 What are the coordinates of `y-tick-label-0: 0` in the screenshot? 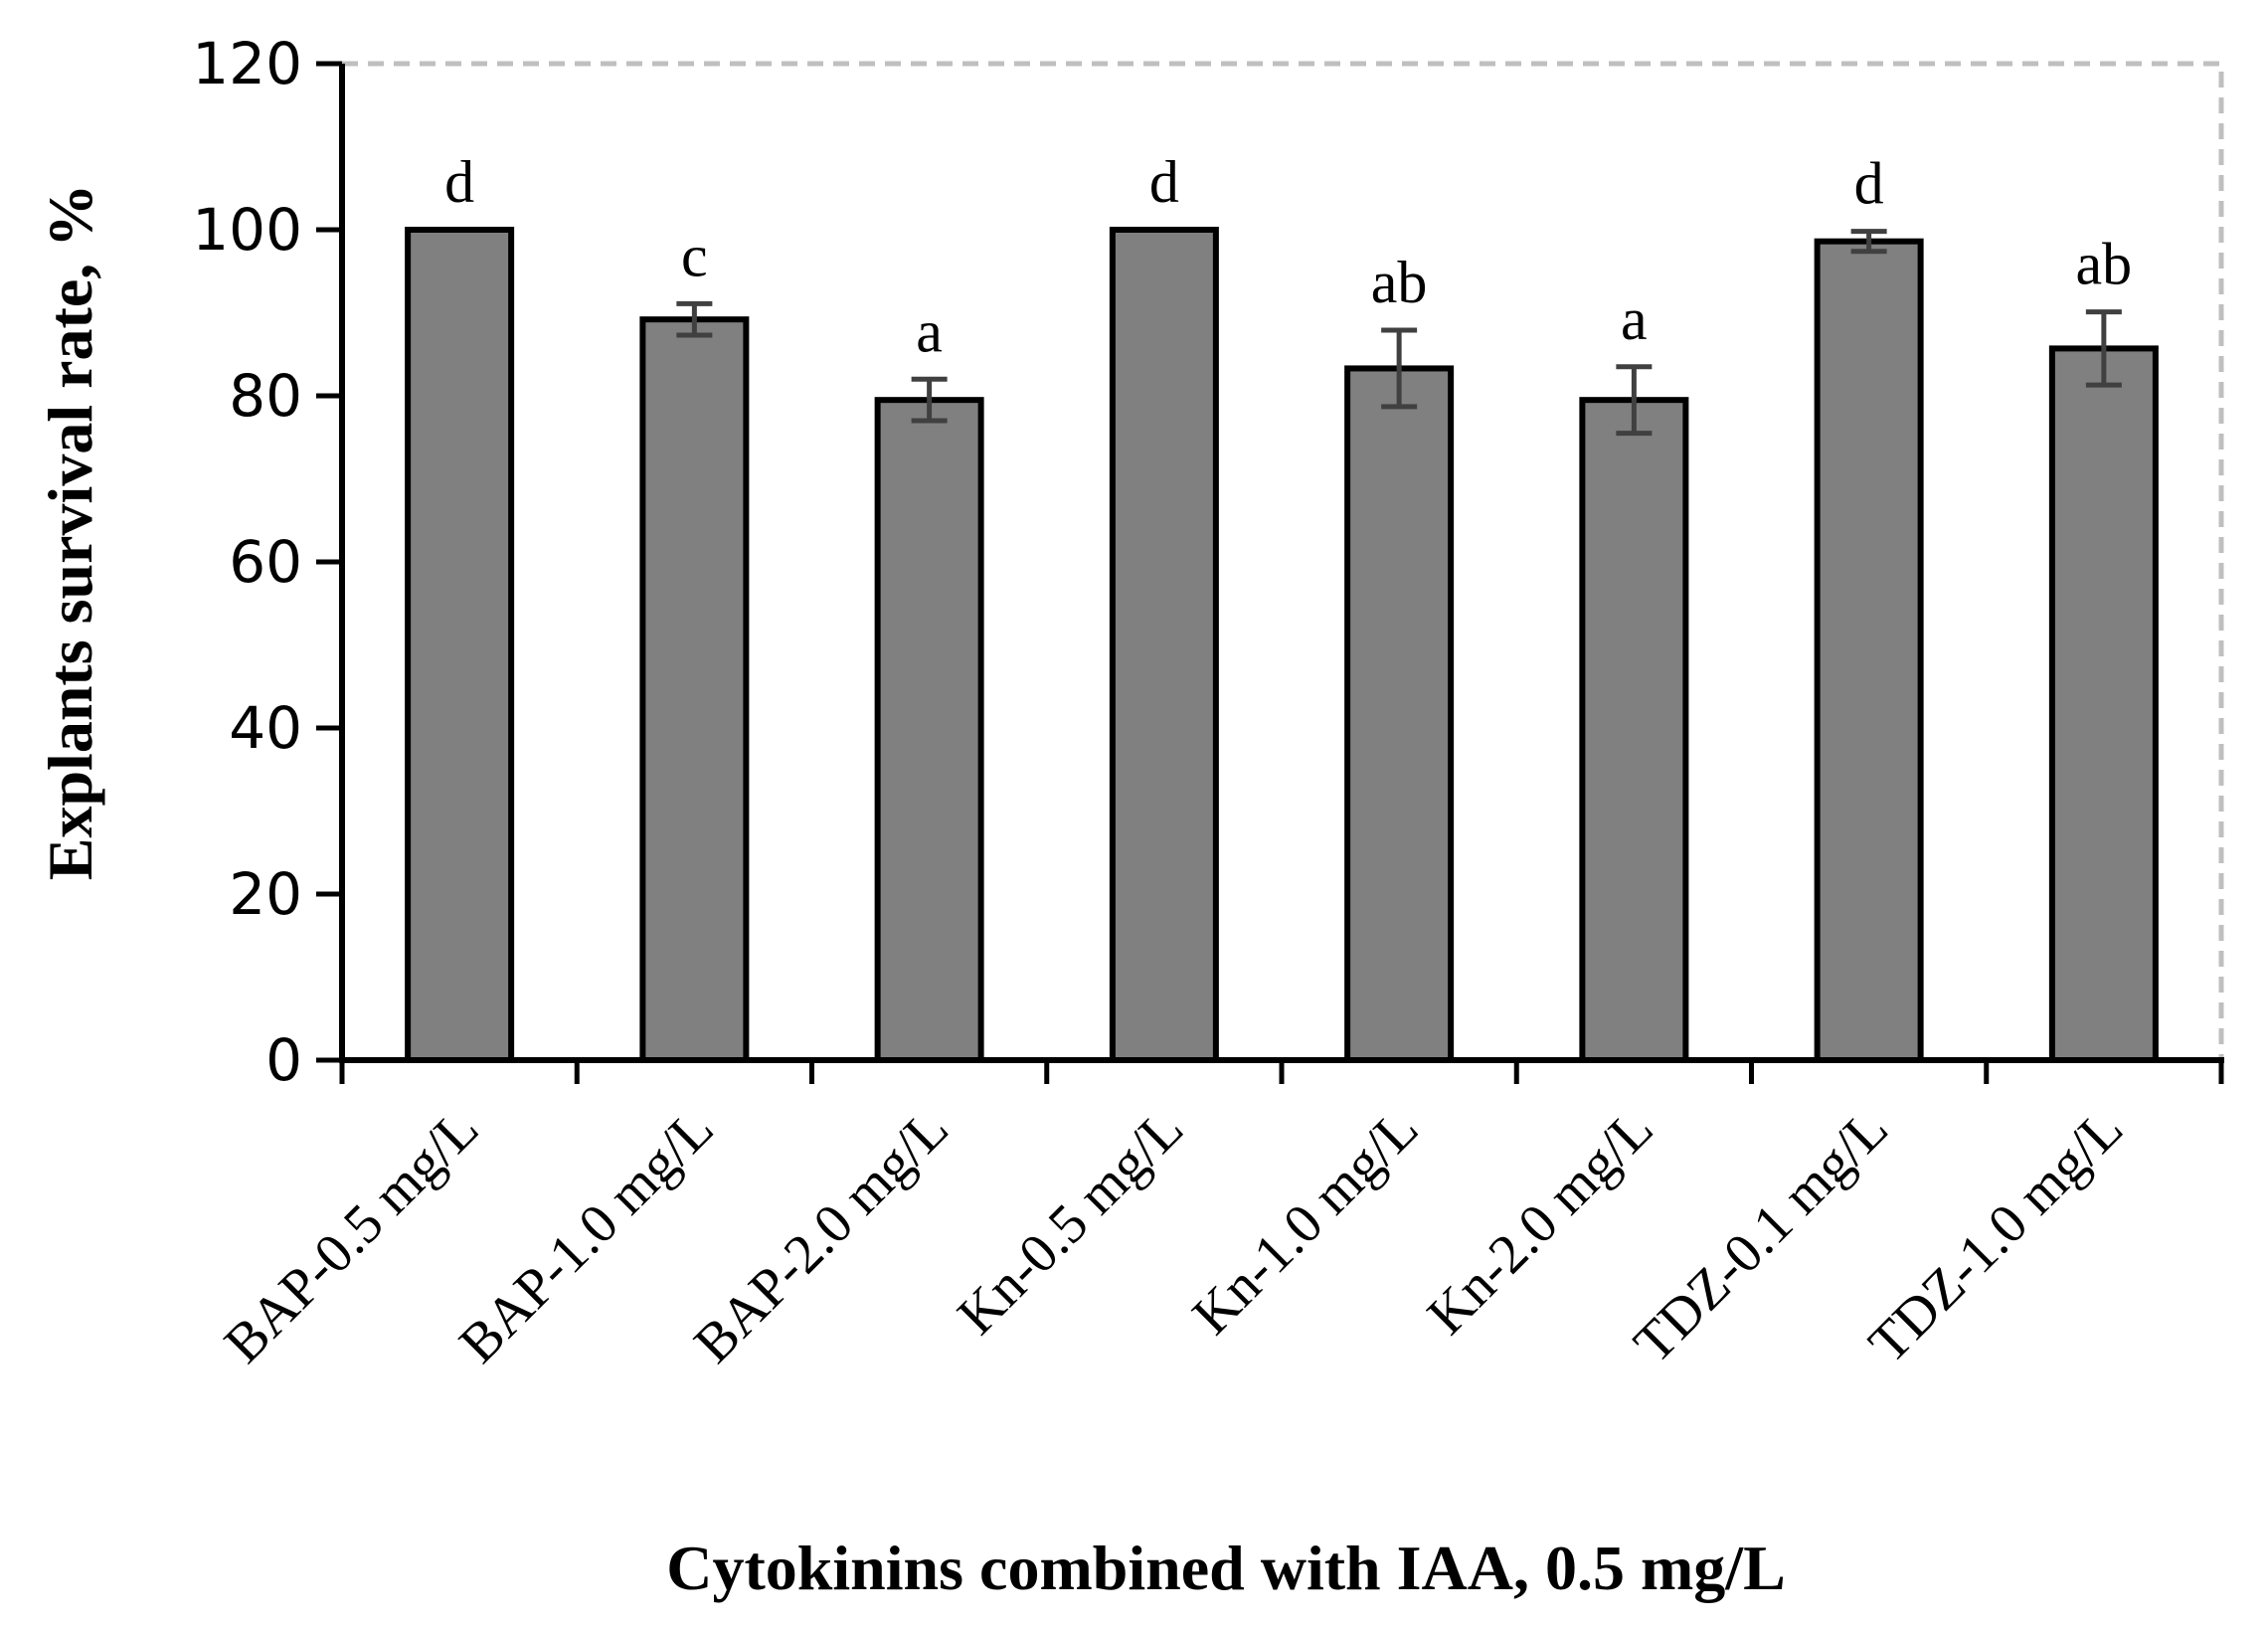 It's located at (283, 1060).